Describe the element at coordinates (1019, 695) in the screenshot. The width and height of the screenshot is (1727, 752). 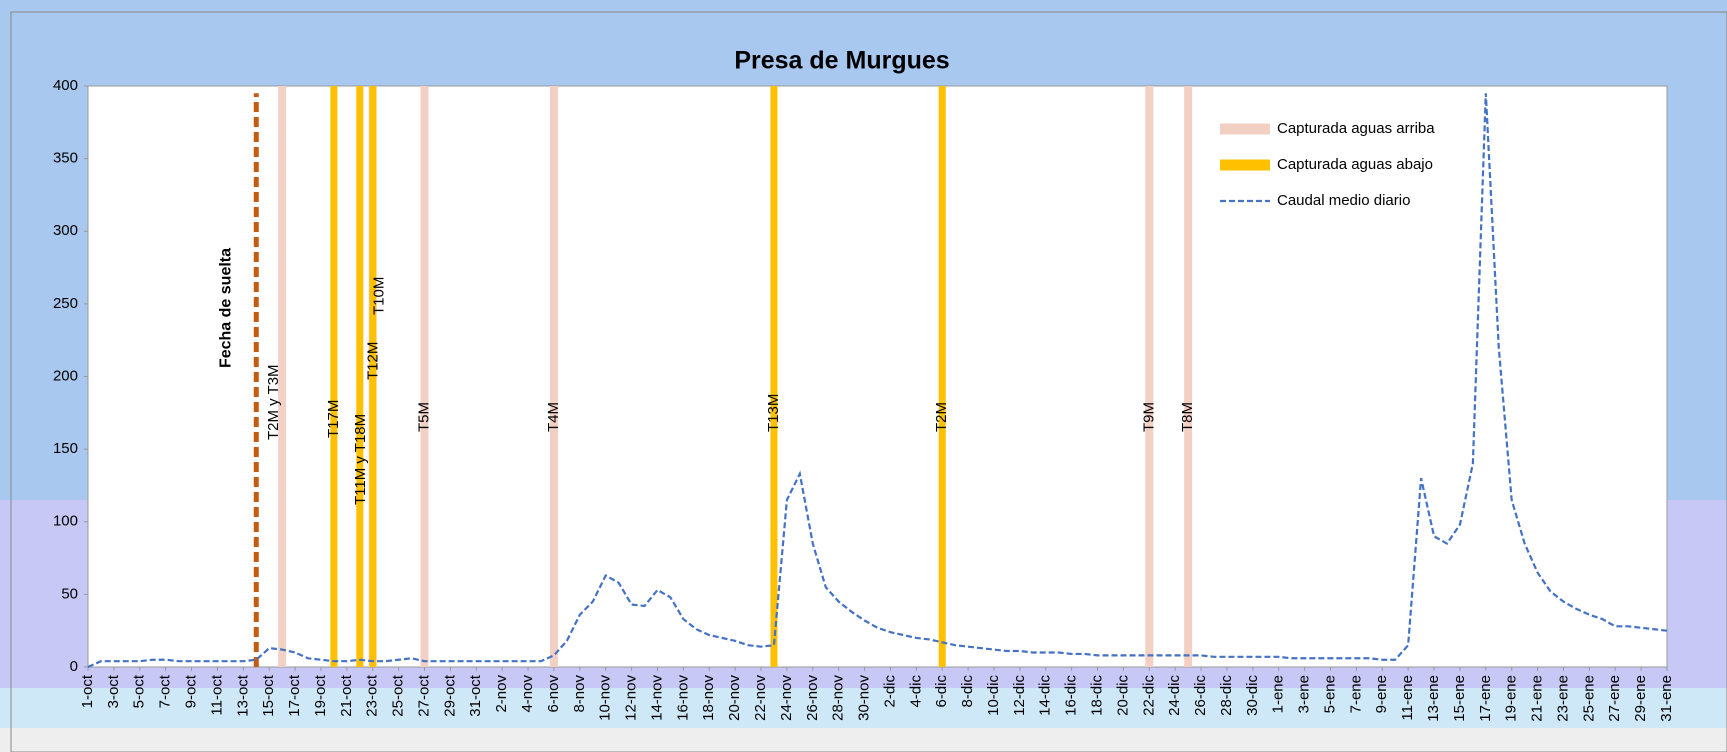
I see `x-tick-label: 12-dic` at that location.